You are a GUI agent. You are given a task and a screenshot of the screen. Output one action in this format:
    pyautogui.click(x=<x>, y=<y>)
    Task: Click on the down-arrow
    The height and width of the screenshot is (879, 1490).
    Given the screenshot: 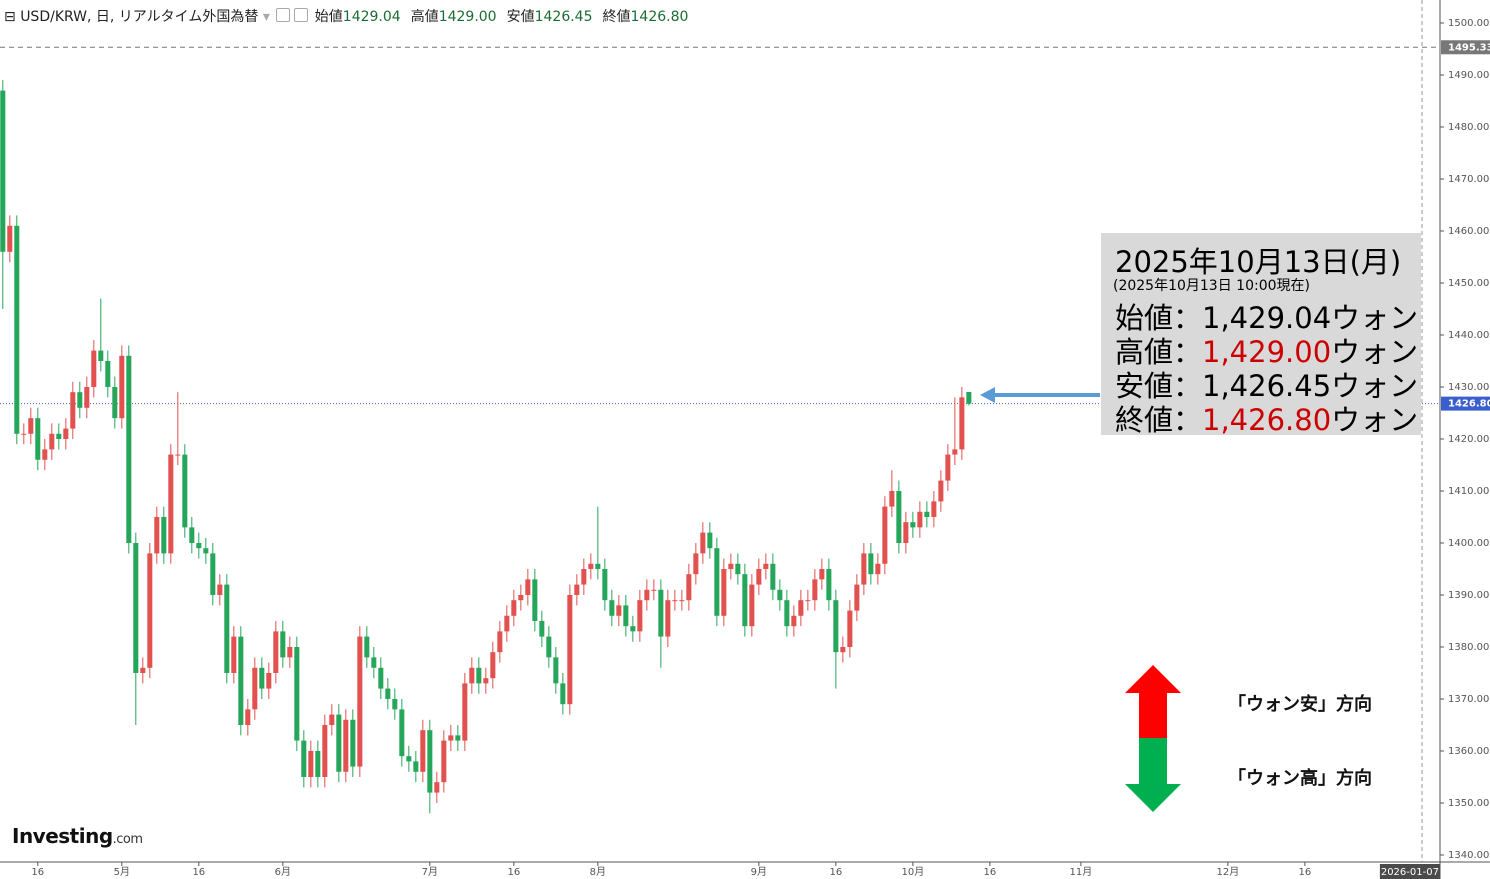 What is the action you would take?
    pyautogui.click(x=1153, y=775)
    